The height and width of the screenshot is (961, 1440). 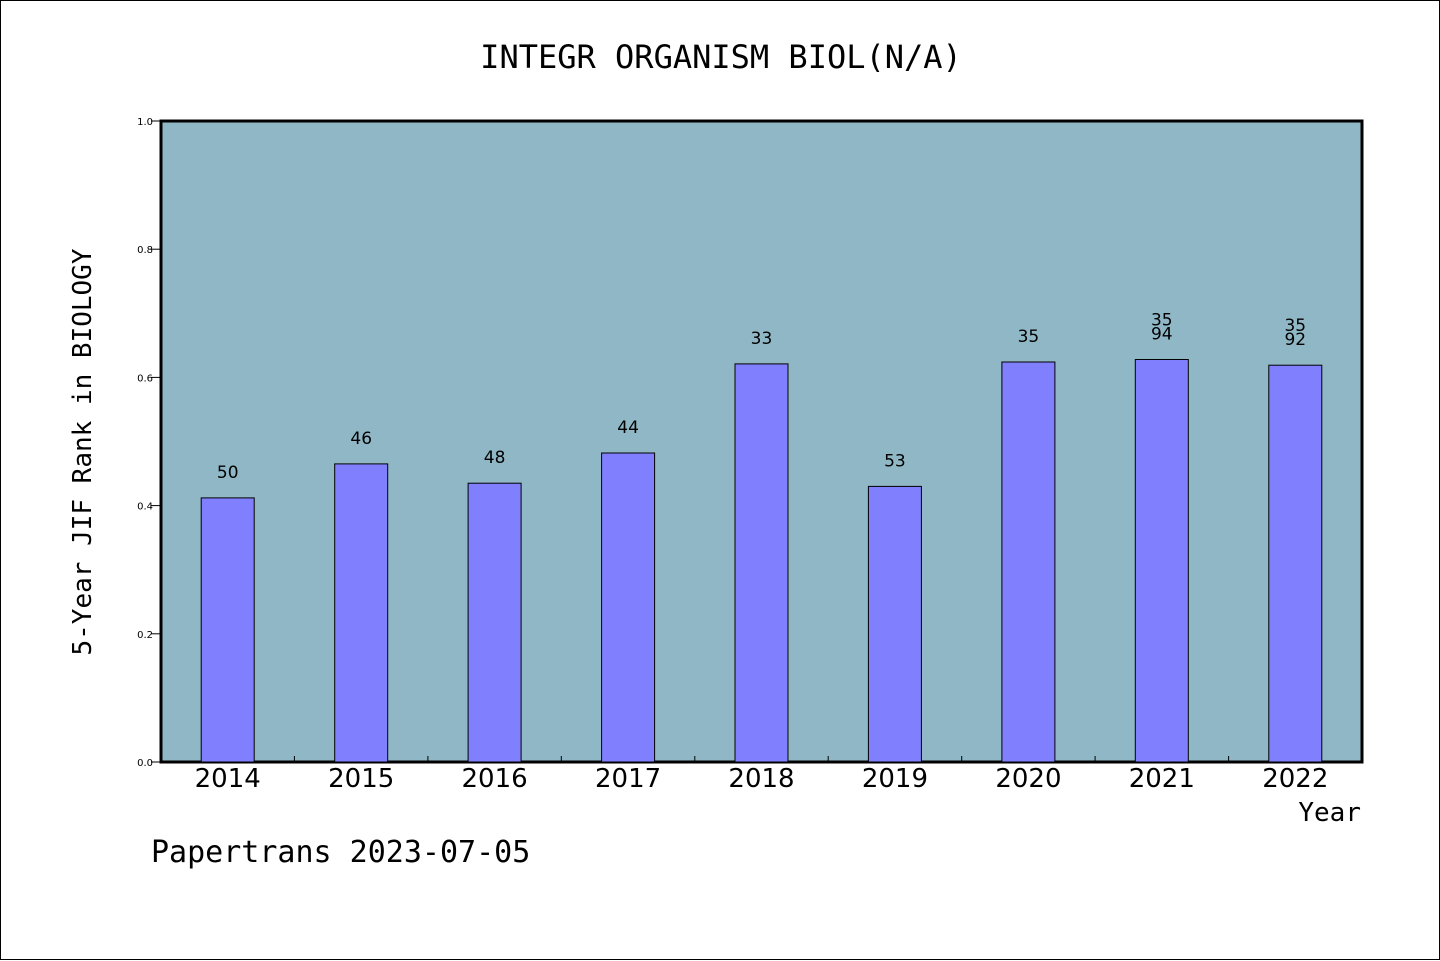 I want to click on data-label-2016: 48, so click(x=495, y=458).